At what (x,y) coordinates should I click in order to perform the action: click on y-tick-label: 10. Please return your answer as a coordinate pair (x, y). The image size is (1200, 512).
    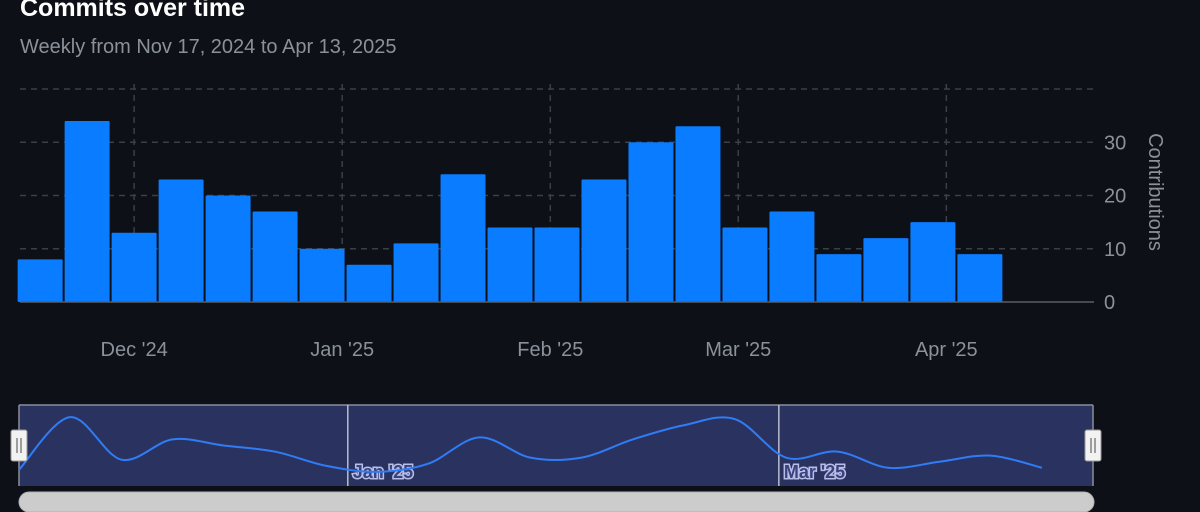
    Looking at the image, I should click on (1115, 250).